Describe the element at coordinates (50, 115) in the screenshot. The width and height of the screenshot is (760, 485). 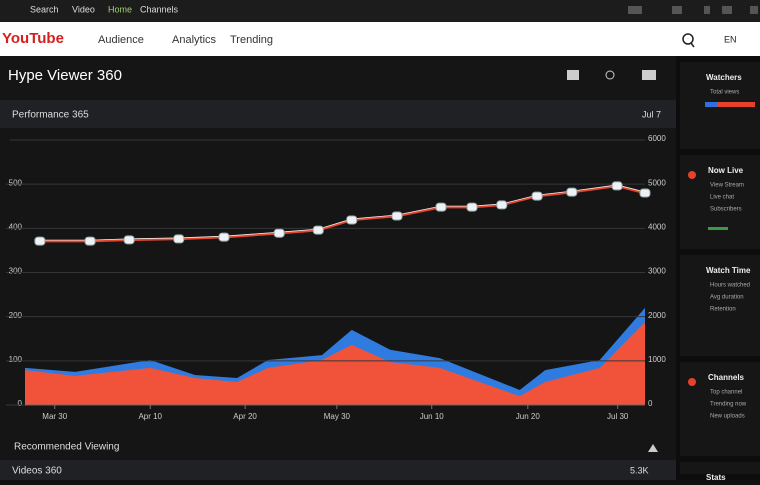
I see `panel-subtitle: Performance 365` at that location.